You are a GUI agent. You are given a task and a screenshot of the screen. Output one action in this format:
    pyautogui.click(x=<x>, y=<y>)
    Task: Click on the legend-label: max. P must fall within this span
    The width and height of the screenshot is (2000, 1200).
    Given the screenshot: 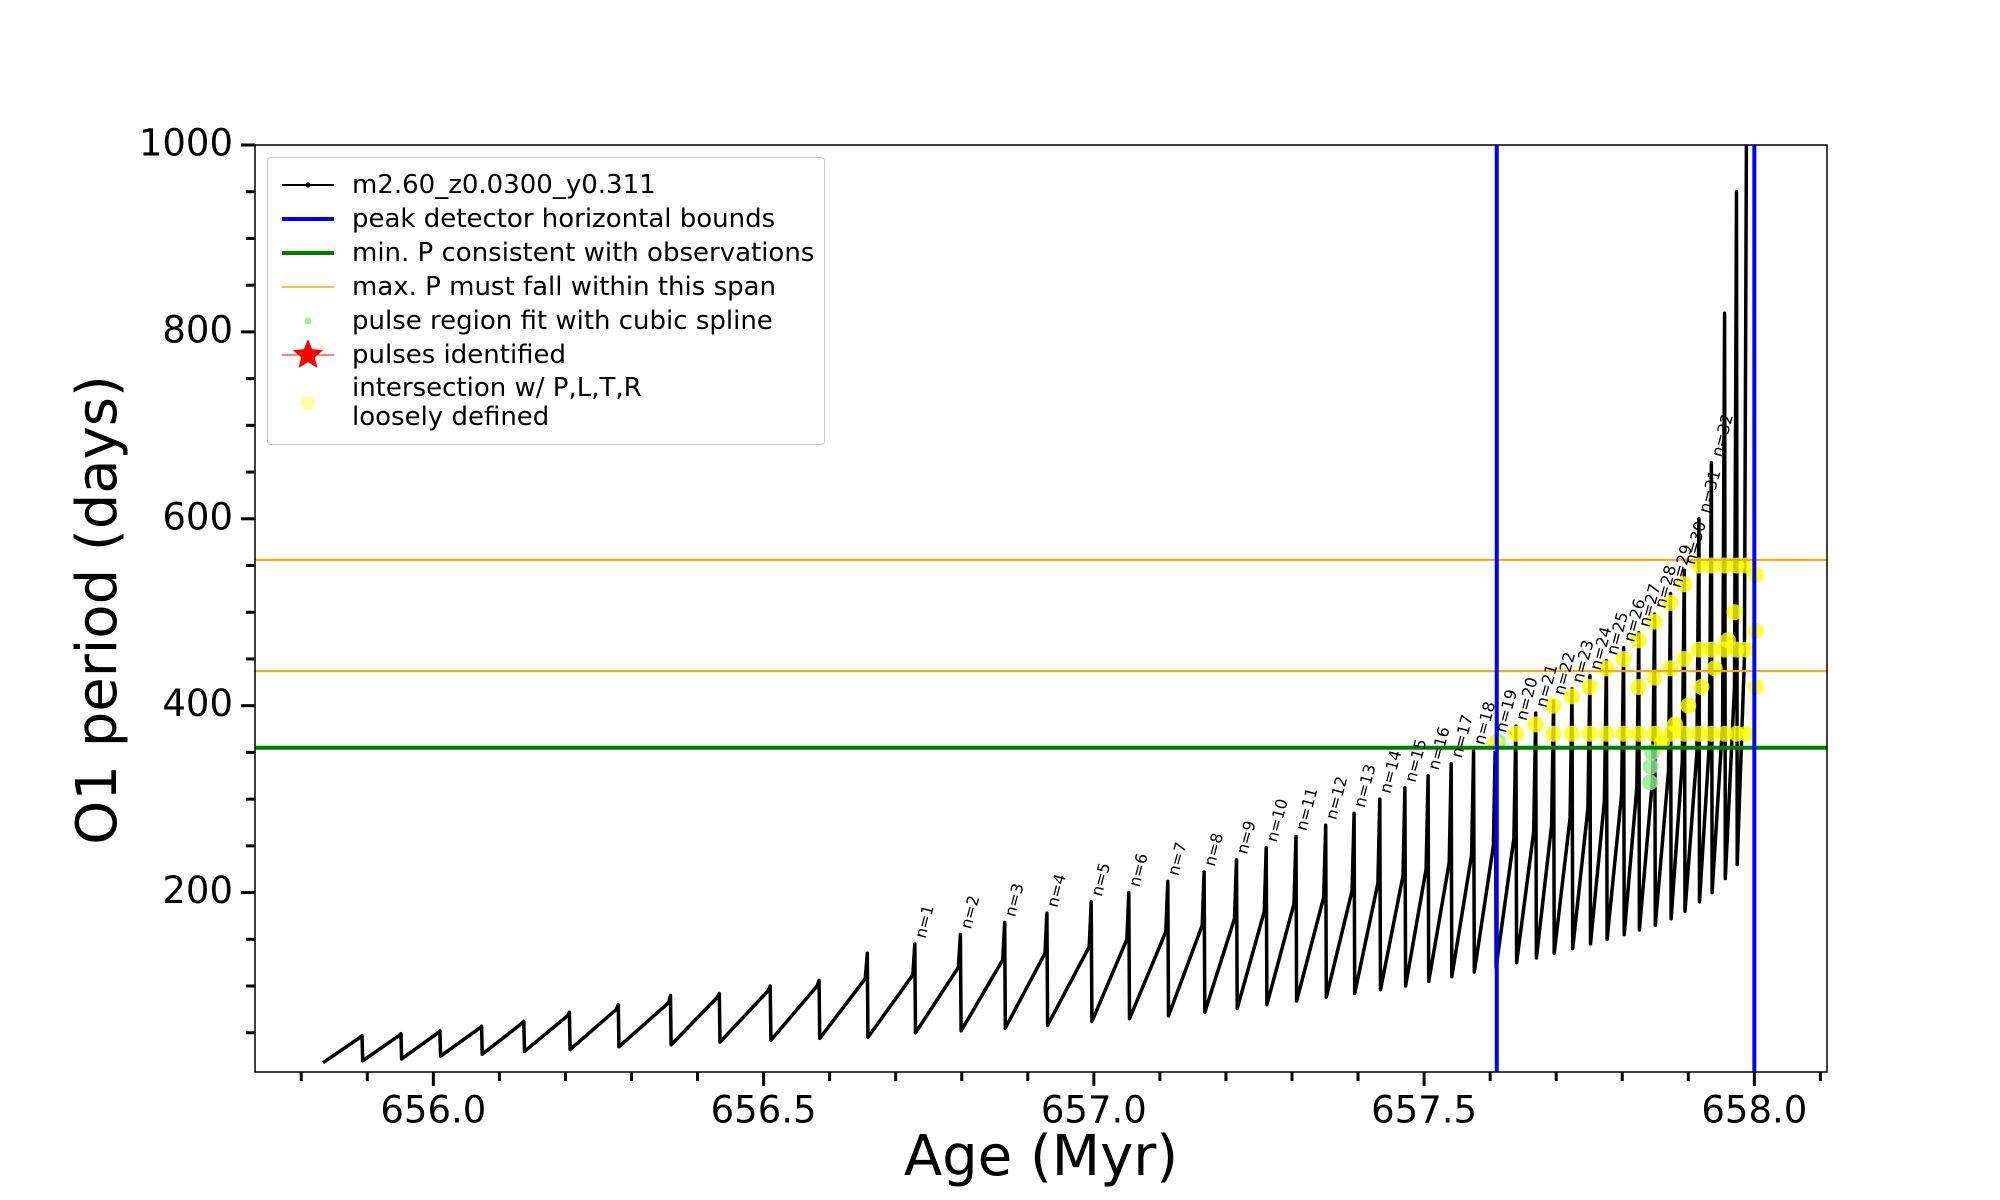 What is the action you would take?
    pyautogui.click(x=564, y=286)
    